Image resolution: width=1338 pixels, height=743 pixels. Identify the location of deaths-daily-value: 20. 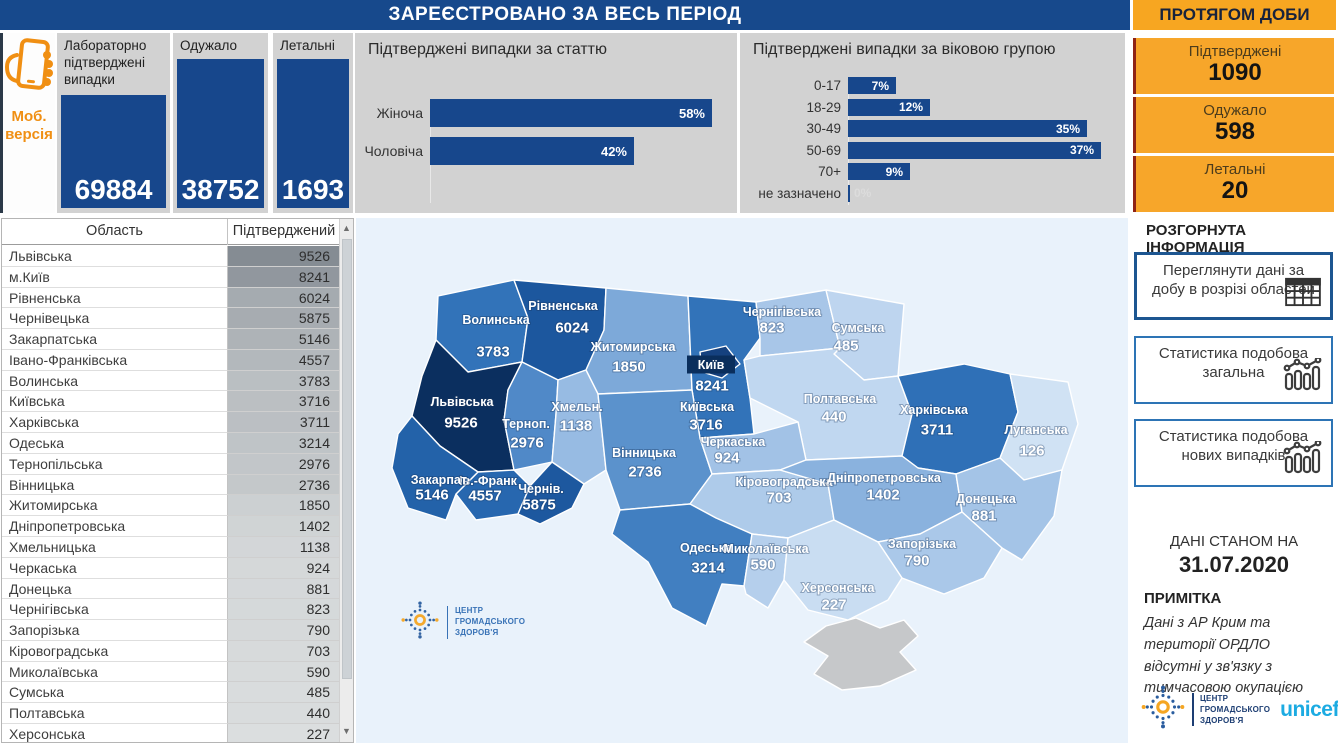
(1235, 190).